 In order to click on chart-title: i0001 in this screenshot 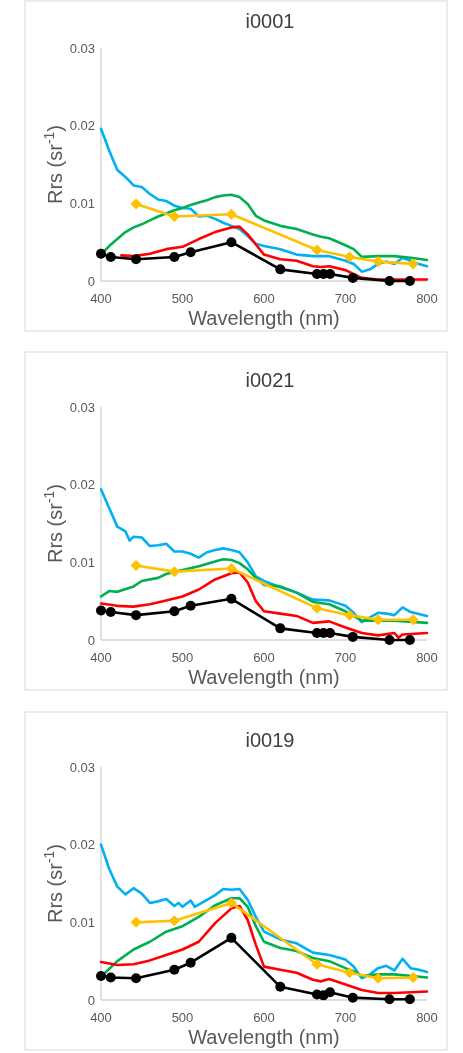, I will do `click(270, 21)`.